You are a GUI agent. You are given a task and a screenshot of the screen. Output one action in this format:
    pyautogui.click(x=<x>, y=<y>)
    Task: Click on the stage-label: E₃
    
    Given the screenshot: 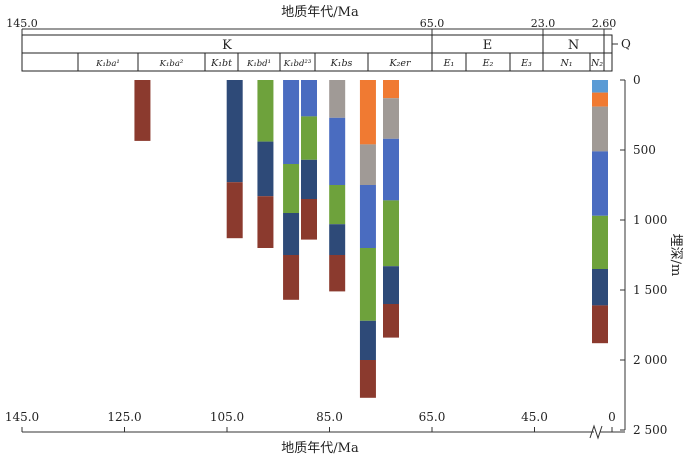 What is the action you would take?
    pyautogui.click(x=526, y=63)
    